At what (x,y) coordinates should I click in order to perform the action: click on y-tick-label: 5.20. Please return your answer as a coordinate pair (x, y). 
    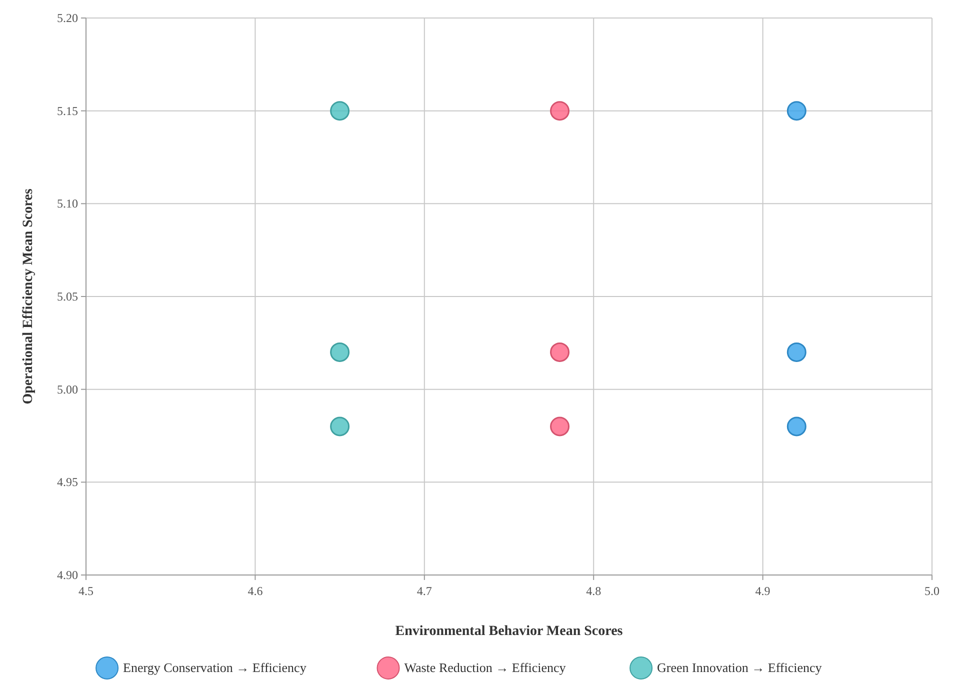
    Looking at the image, I should click on (67, 18).